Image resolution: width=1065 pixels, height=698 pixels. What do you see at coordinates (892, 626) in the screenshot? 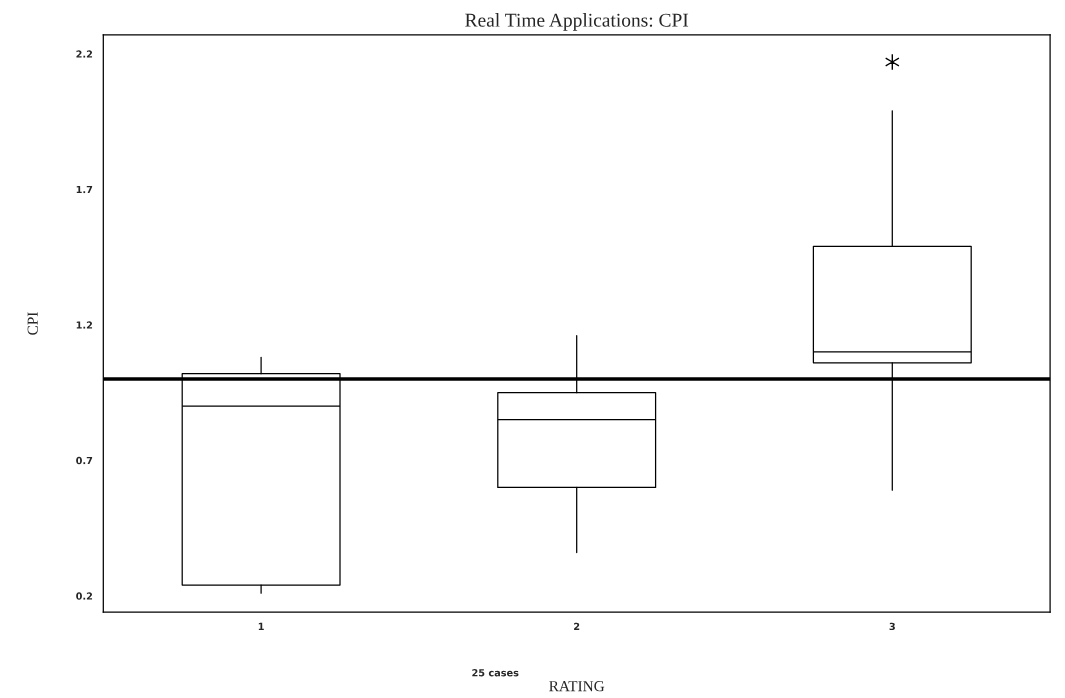
I see `x-tick-label: 3` at bounding box center [892, 626].